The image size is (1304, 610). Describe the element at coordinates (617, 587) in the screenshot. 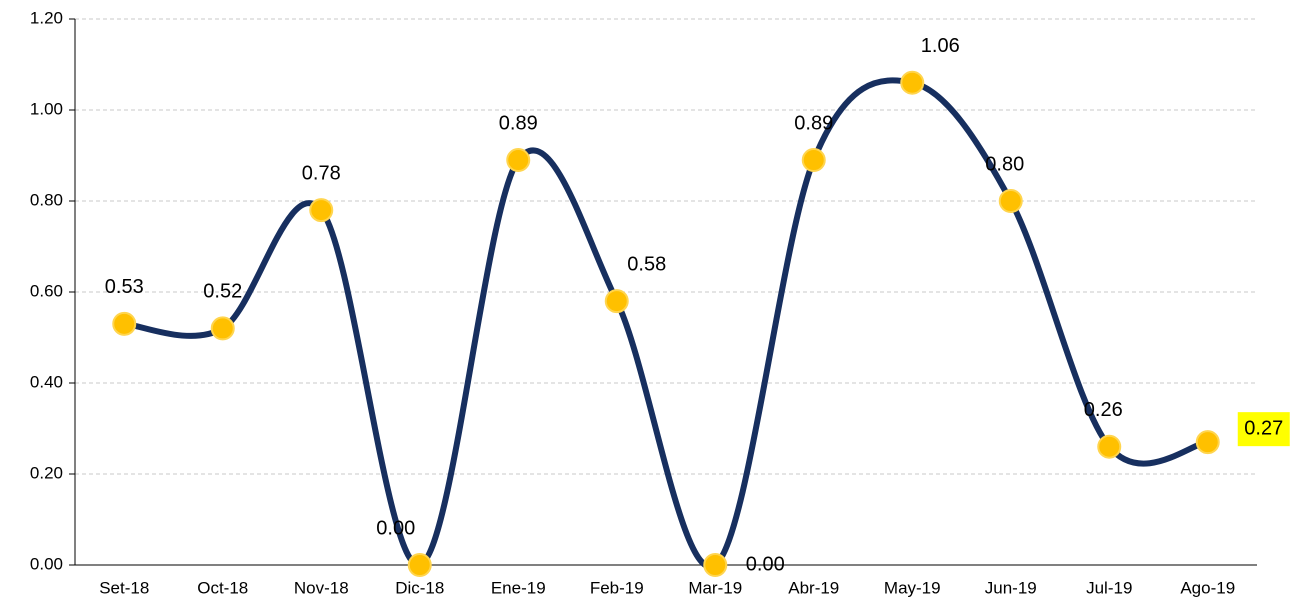

I see `x-tick-label: Feb-19` at that location.